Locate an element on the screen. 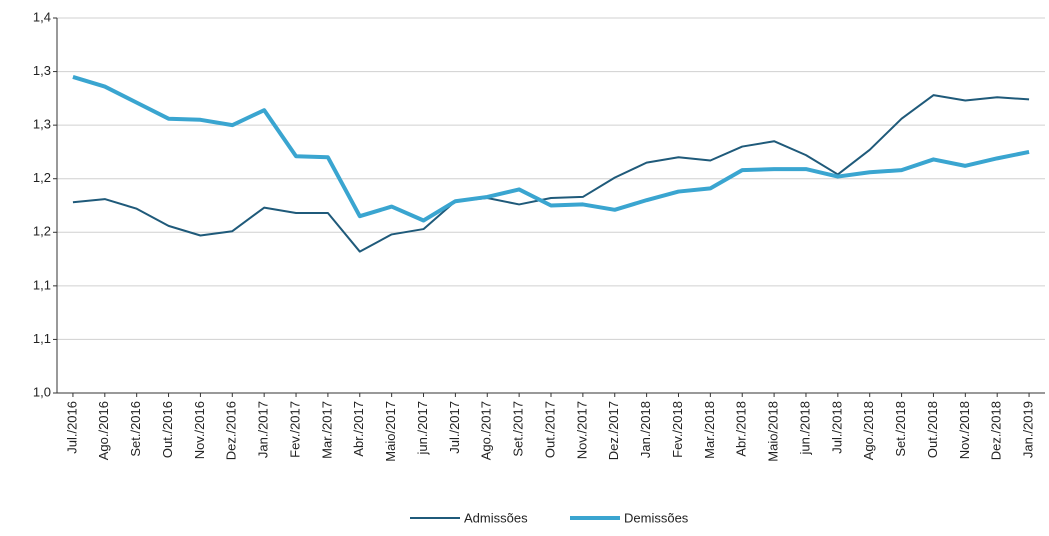  x-tick-label: Dez./2016 is located at coordinates (231, 430).